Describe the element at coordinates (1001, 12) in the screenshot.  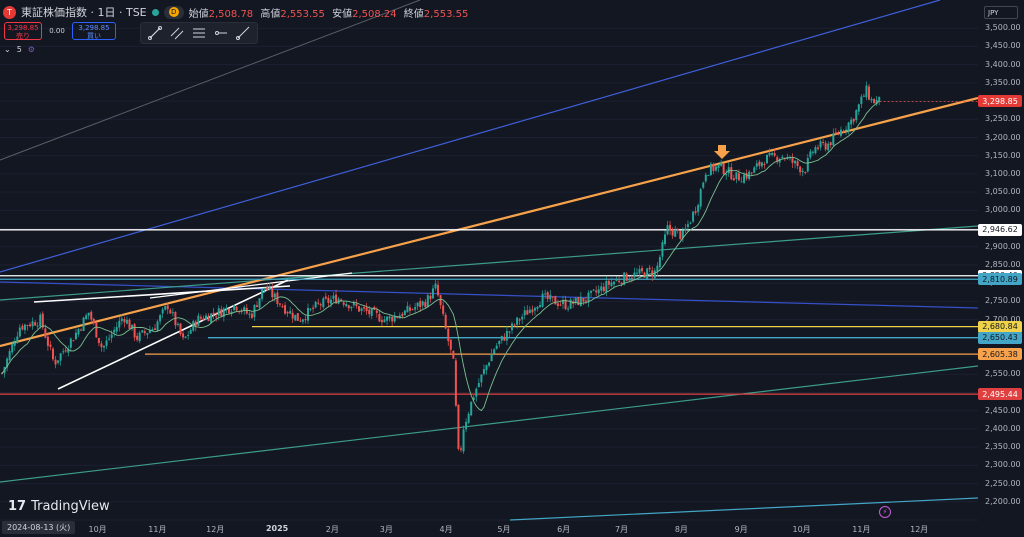
I see `currency-selector: JPY` at that location.